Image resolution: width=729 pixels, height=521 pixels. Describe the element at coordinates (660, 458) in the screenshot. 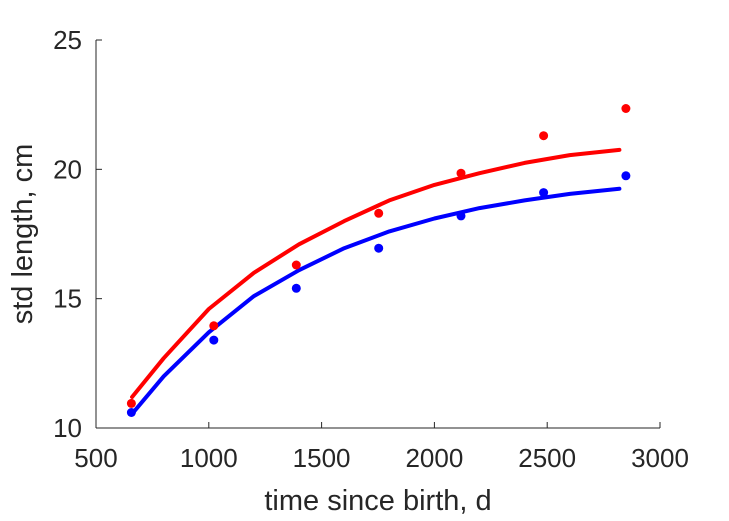

I see `x-tick-label: 3000` at that location.